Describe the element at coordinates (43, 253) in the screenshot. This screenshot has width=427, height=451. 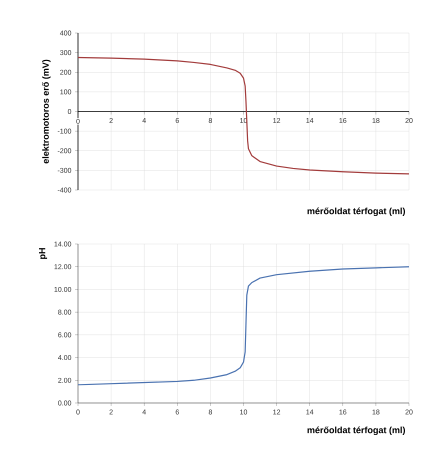
I see `y-axis-title: pH` at that location.